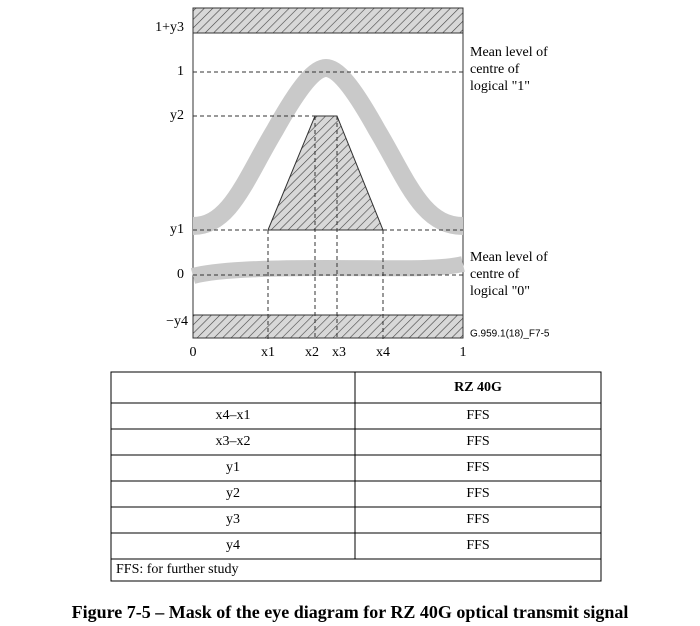 This screenshot has width=700, height=626. Describe the element at coordinates (463, 352) in the screenshot. I see `x-label: 1` at that location.